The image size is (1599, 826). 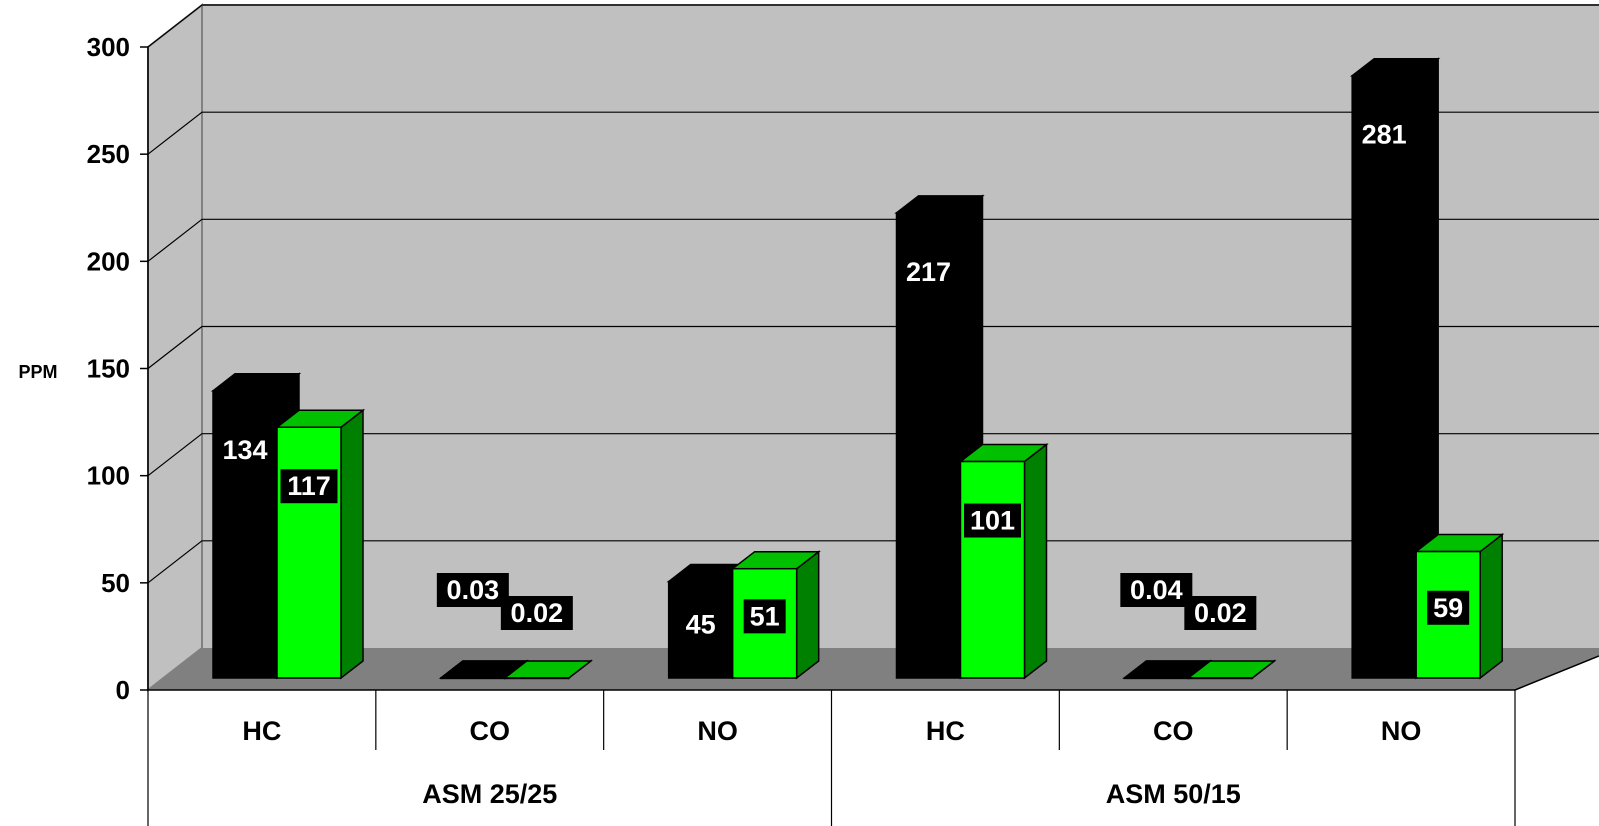 I want to click on group-label: ASM 25/25, so click(x=489, y=794).